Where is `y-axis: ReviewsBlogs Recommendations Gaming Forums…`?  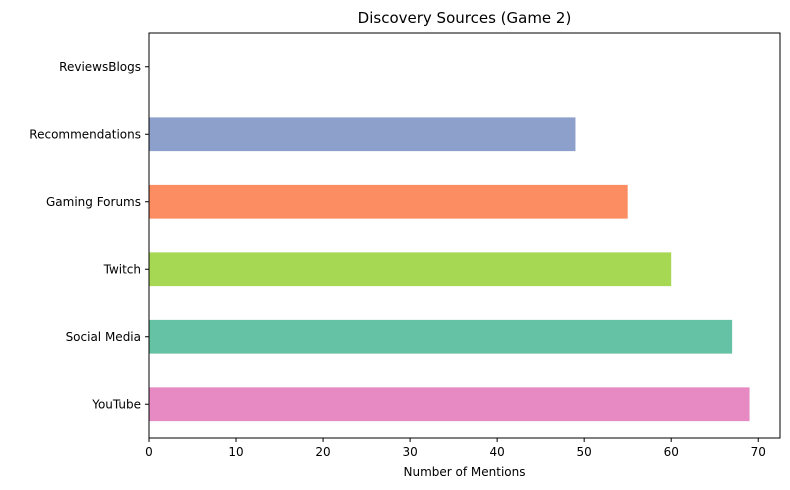
y-axis: ReviewsBlogs Recommendations Gaming Forums… is located at coordinates (89, 235).